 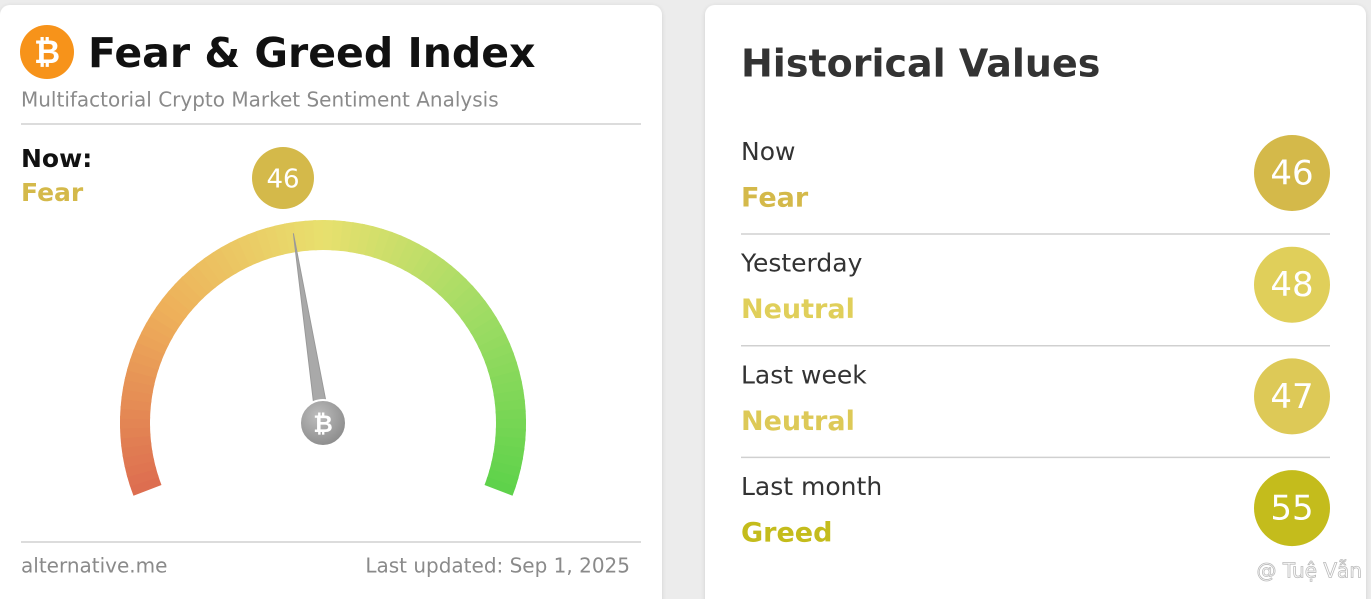 I want to click on bitcoin-icon, so click(x=47, y=52).